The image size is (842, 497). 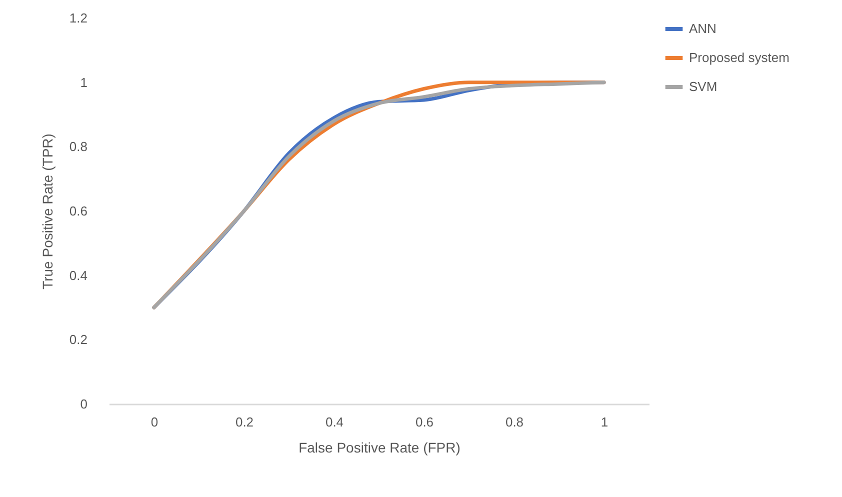 I want to click on legend-label: SVM, so click(x=703, y=86).